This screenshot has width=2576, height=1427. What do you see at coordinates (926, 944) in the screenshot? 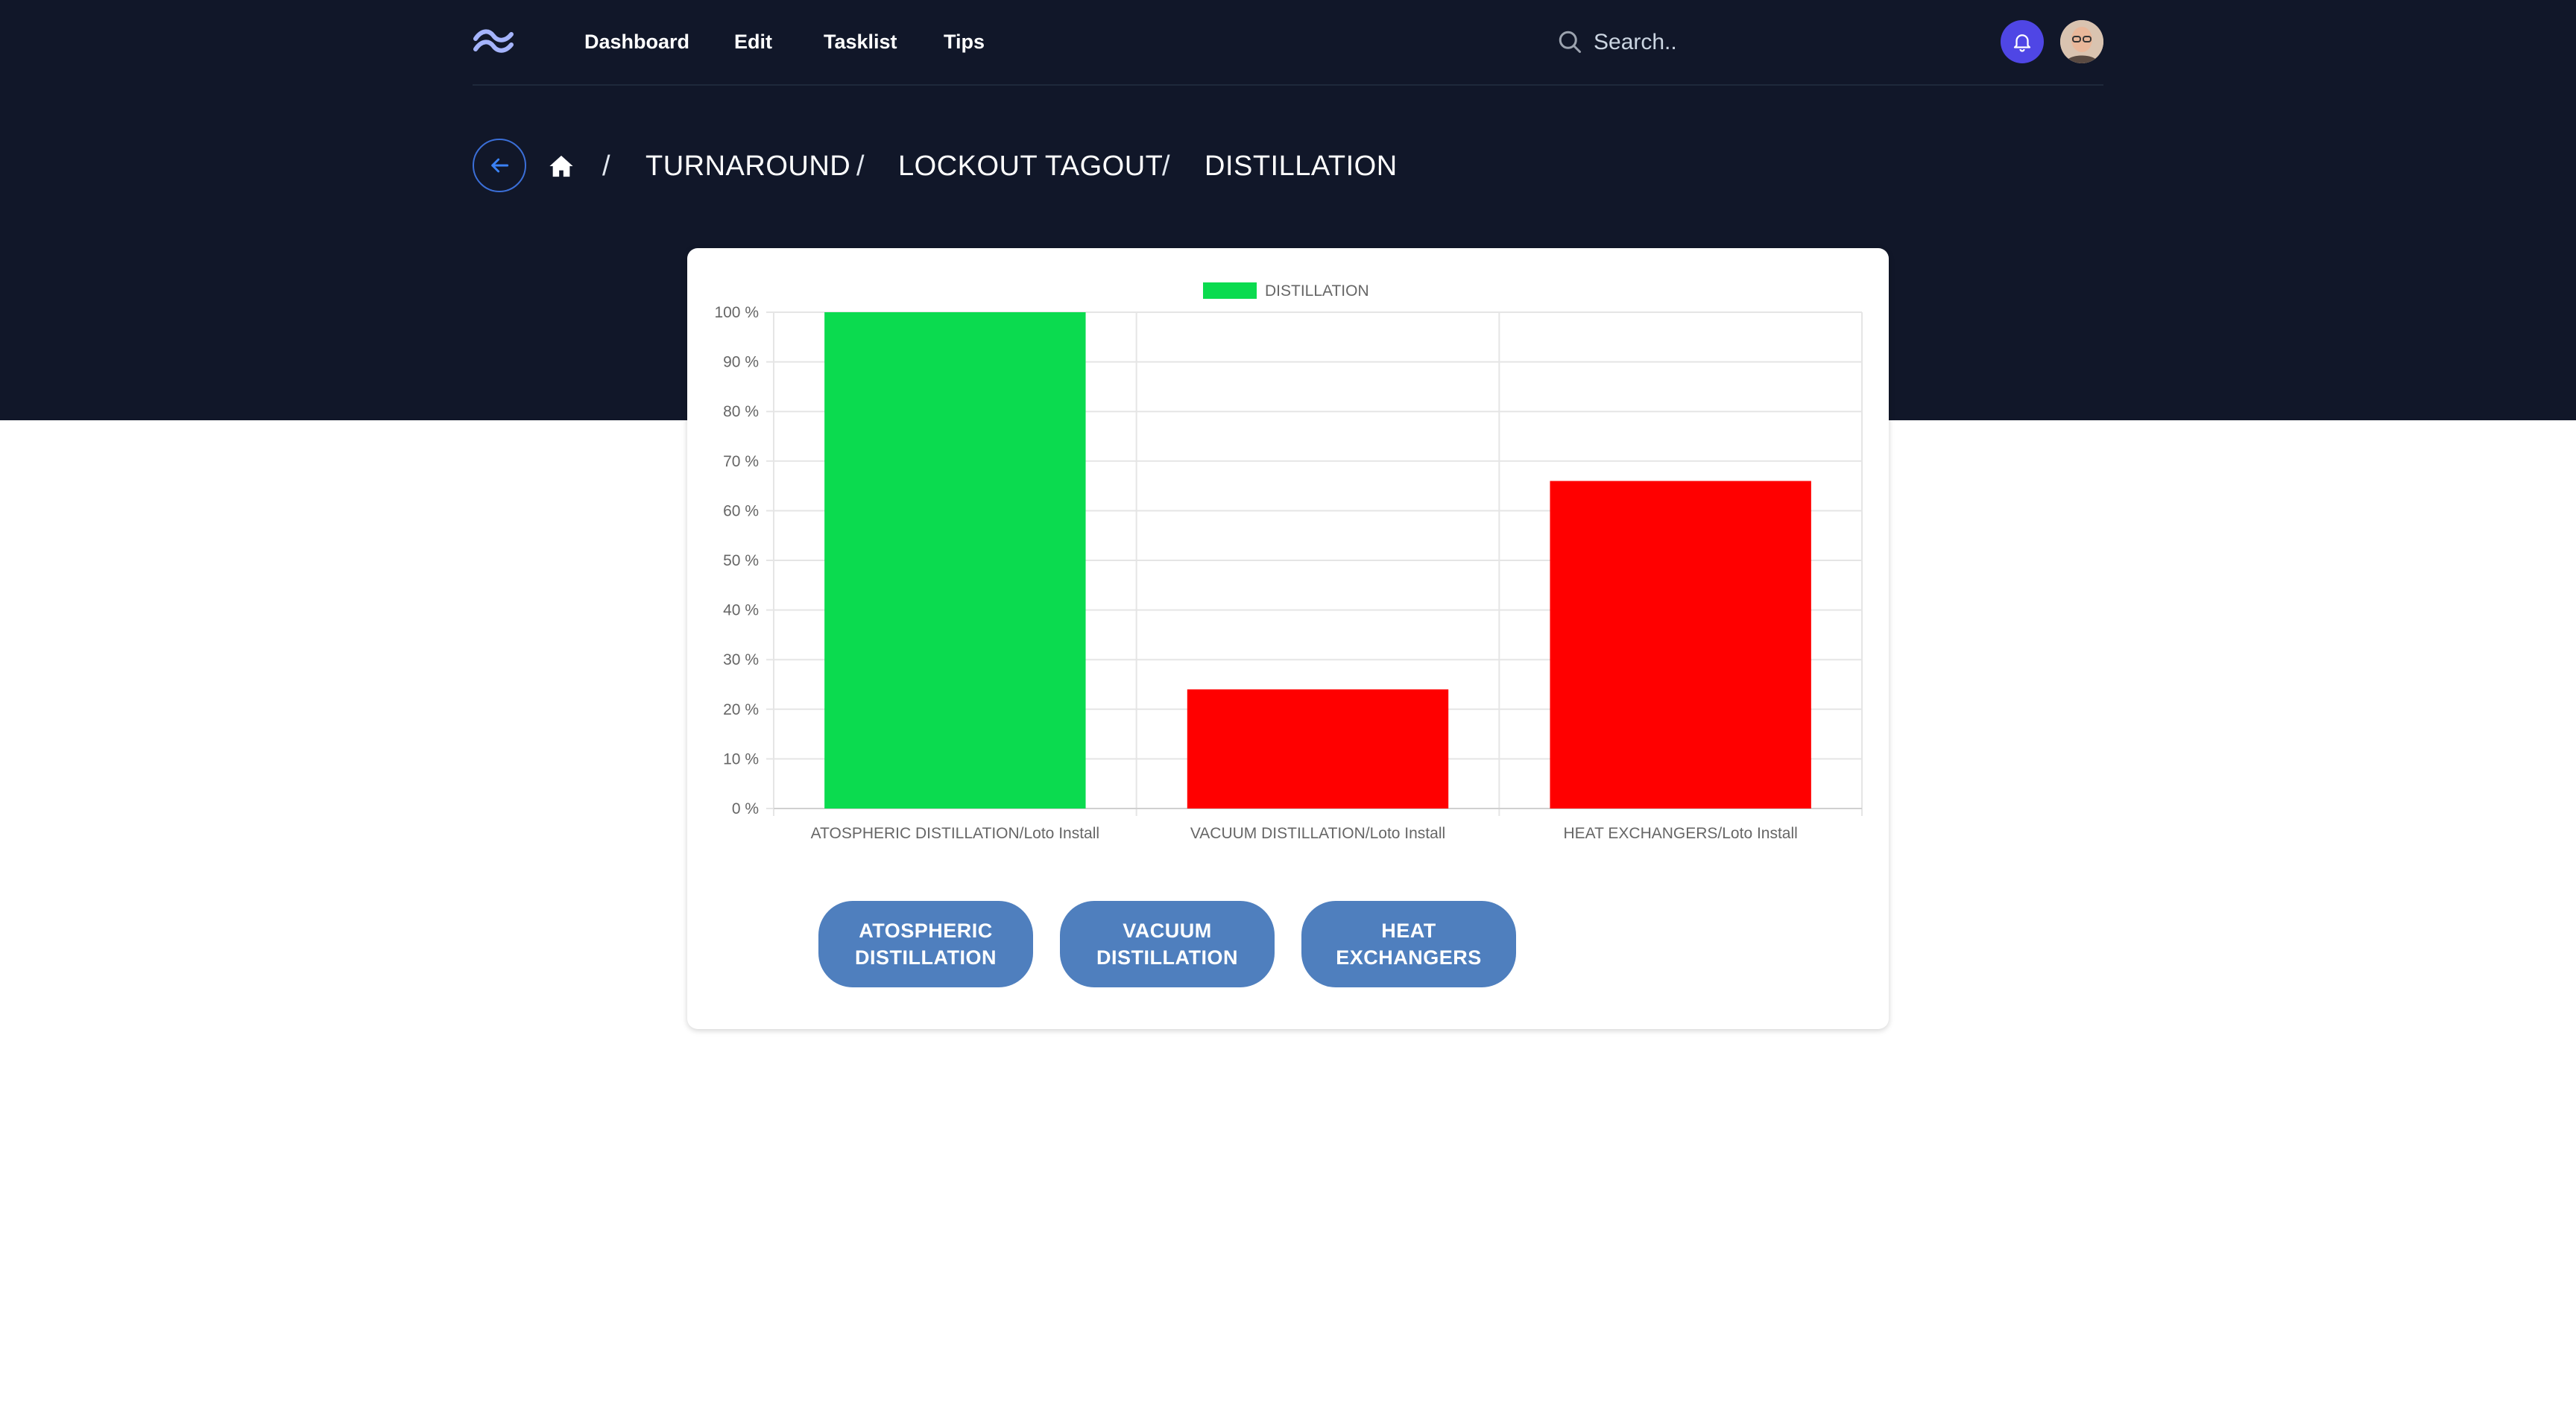
I see `atospheric-distillation-button: ATOSPHERIC DISTILLATION` at bounding box center [926, 944].